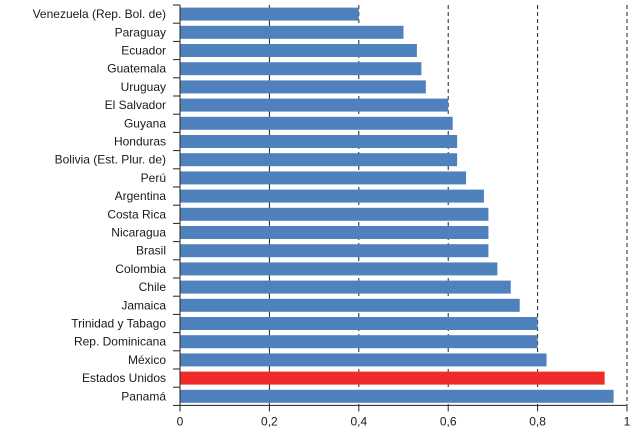  Describe the element at coordinates (99, 14) in the screenshot. I see `category-label: Venezuela (Rep. Bol. de)` at that location.